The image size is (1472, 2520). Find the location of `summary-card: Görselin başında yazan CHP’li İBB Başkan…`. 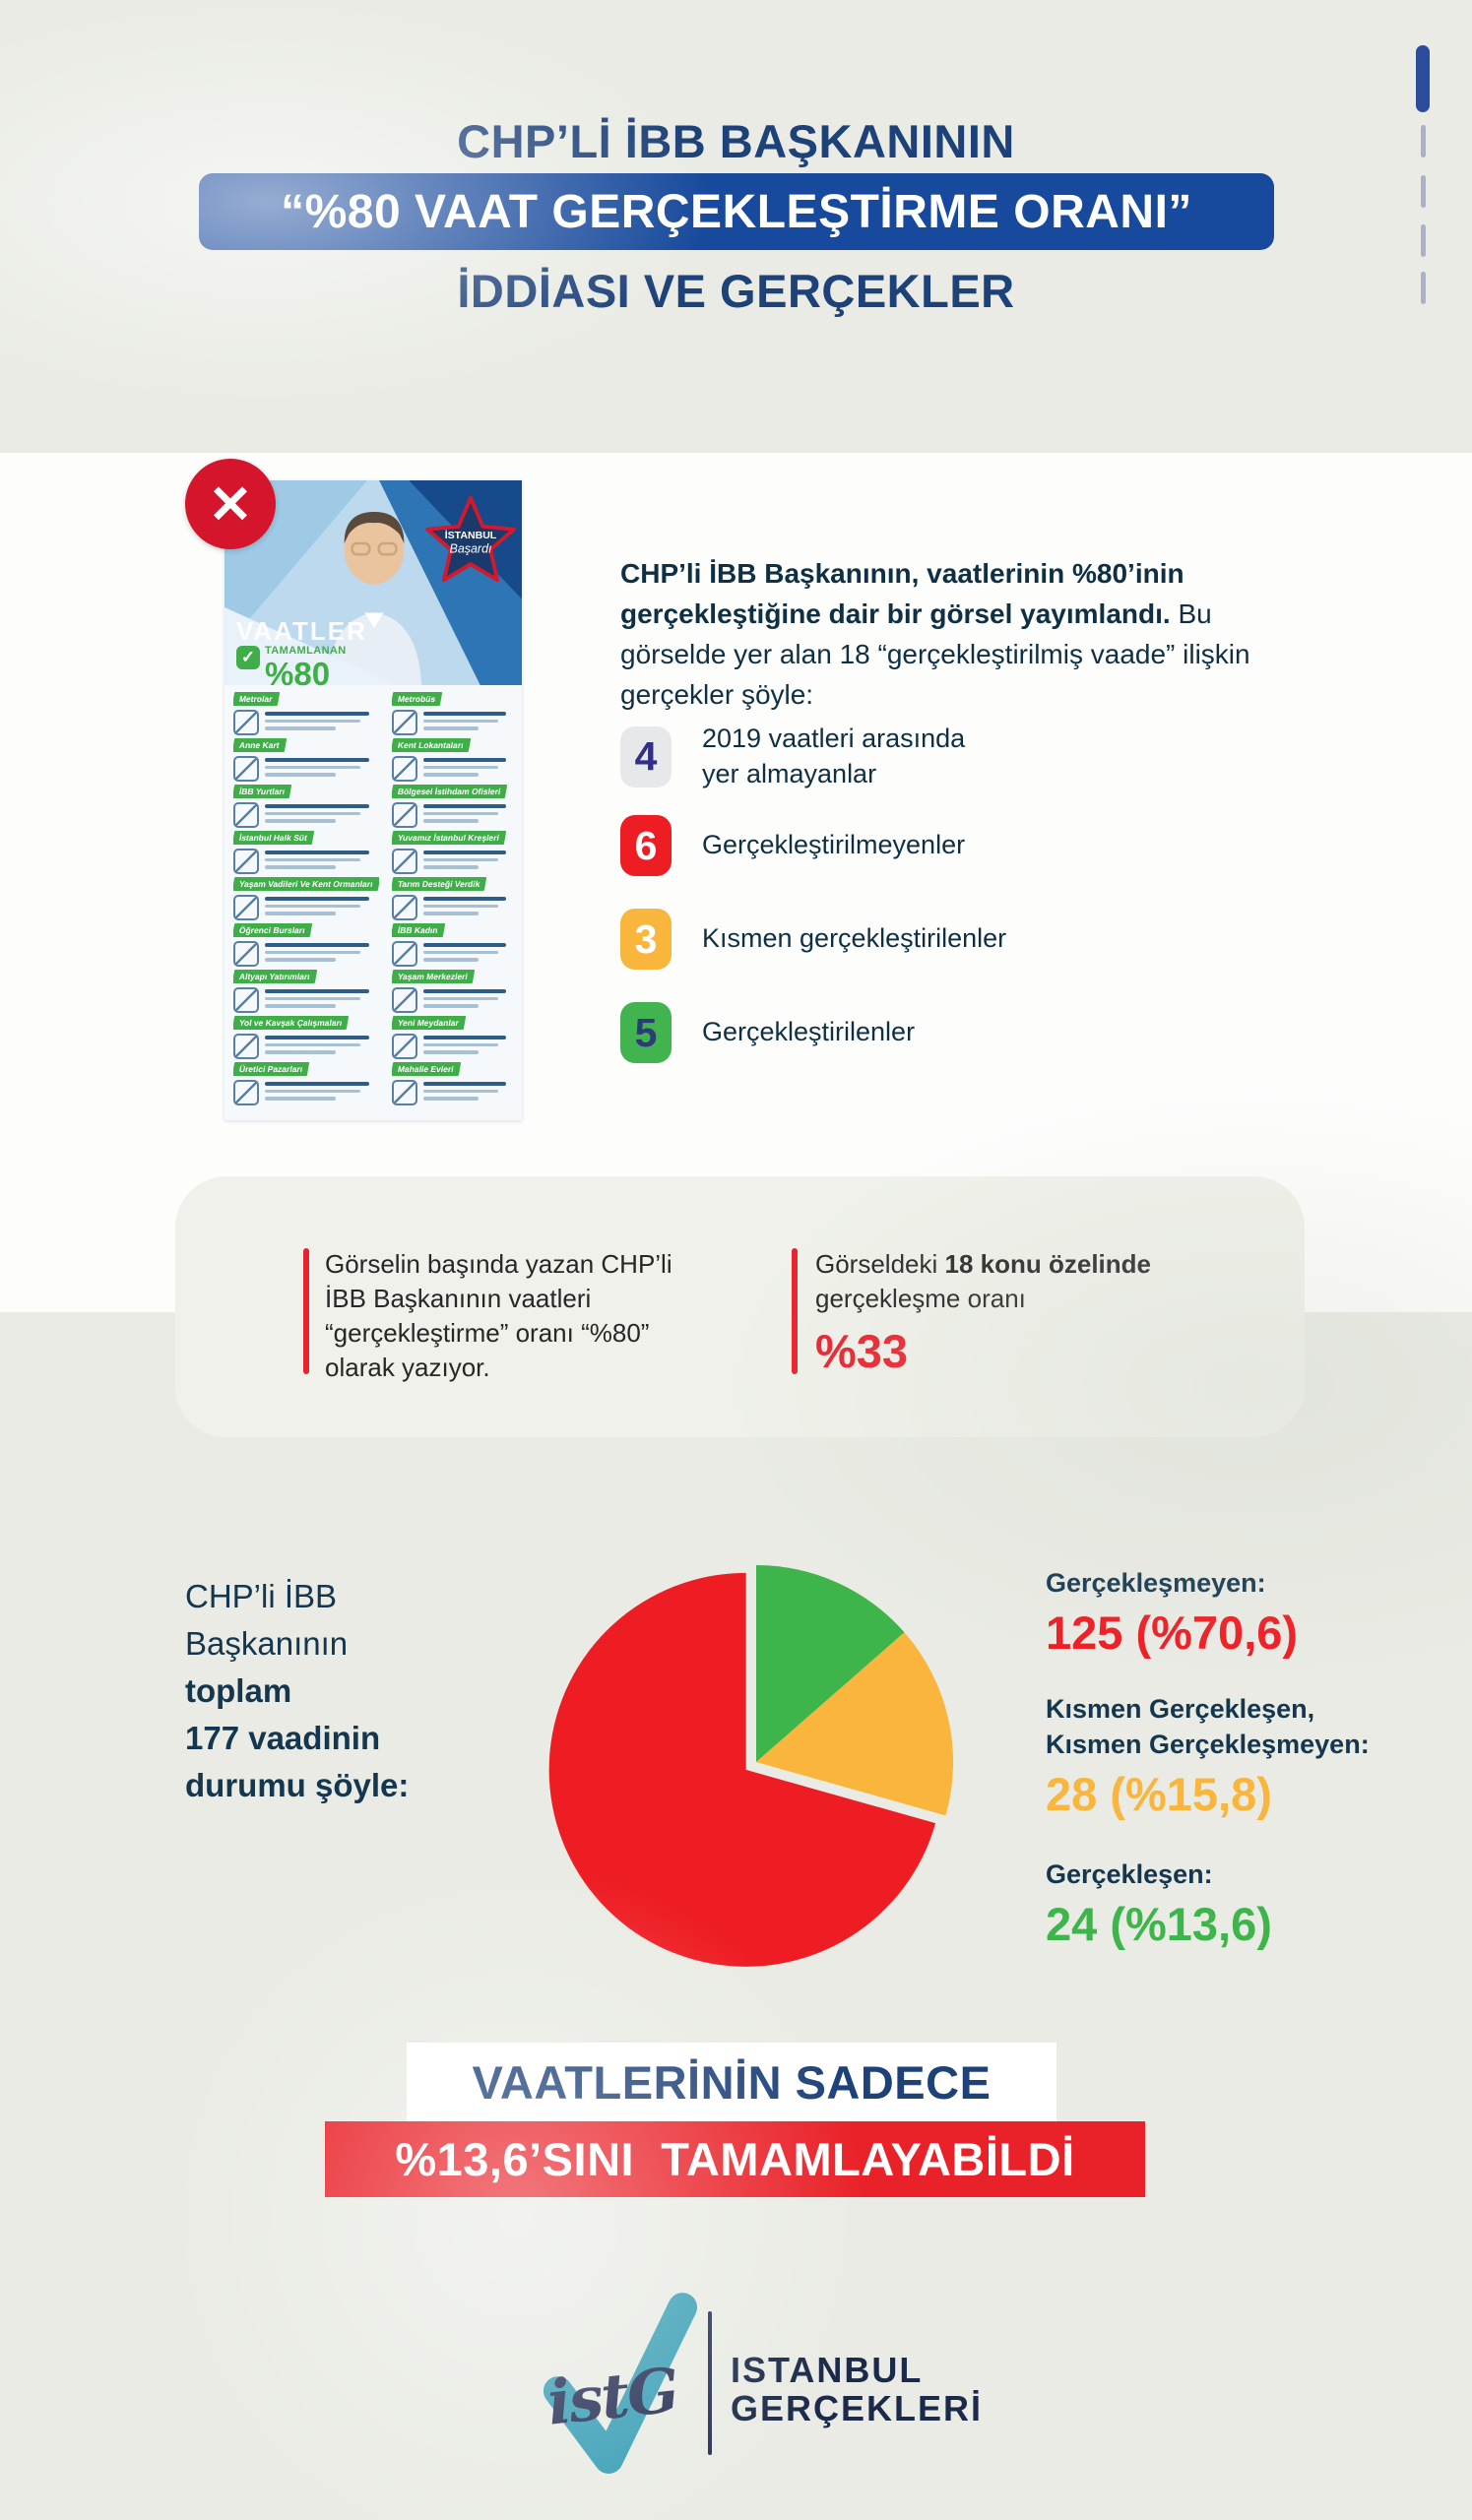

summary-card: Görselin başında yazan CHP’li İBB Başkan… is located at coordinates (740, 1306).